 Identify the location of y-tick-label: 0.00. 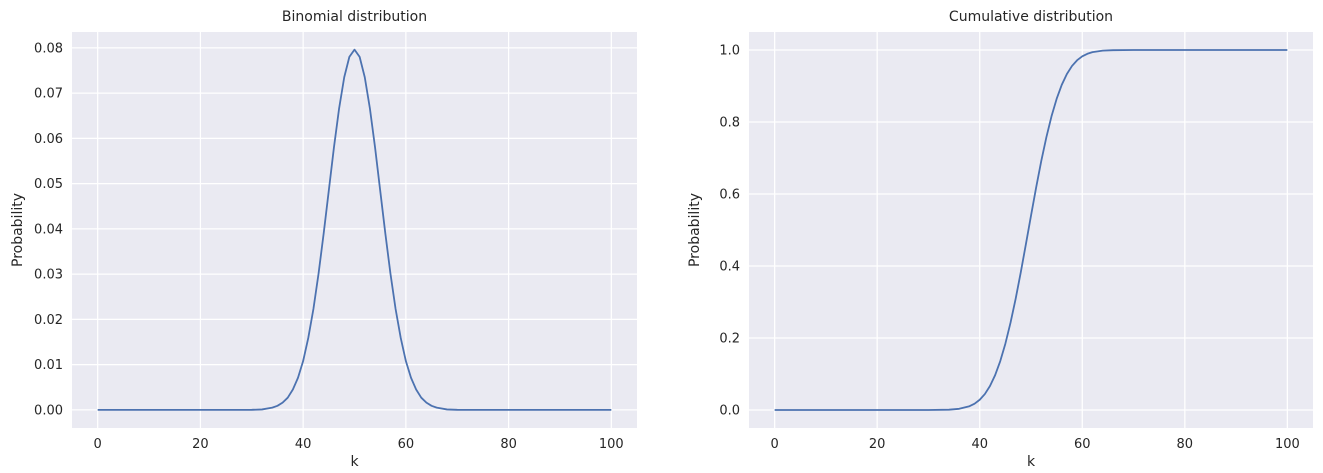
(48, 410).